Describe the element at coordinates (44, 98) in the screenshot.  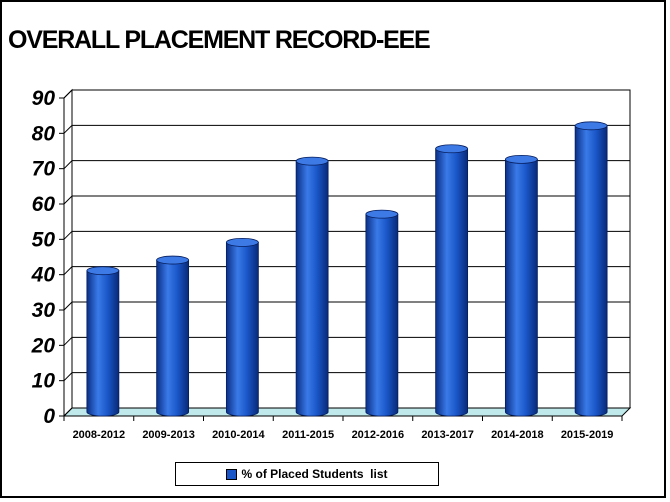
I see `y-tick-label: 90` at that location.